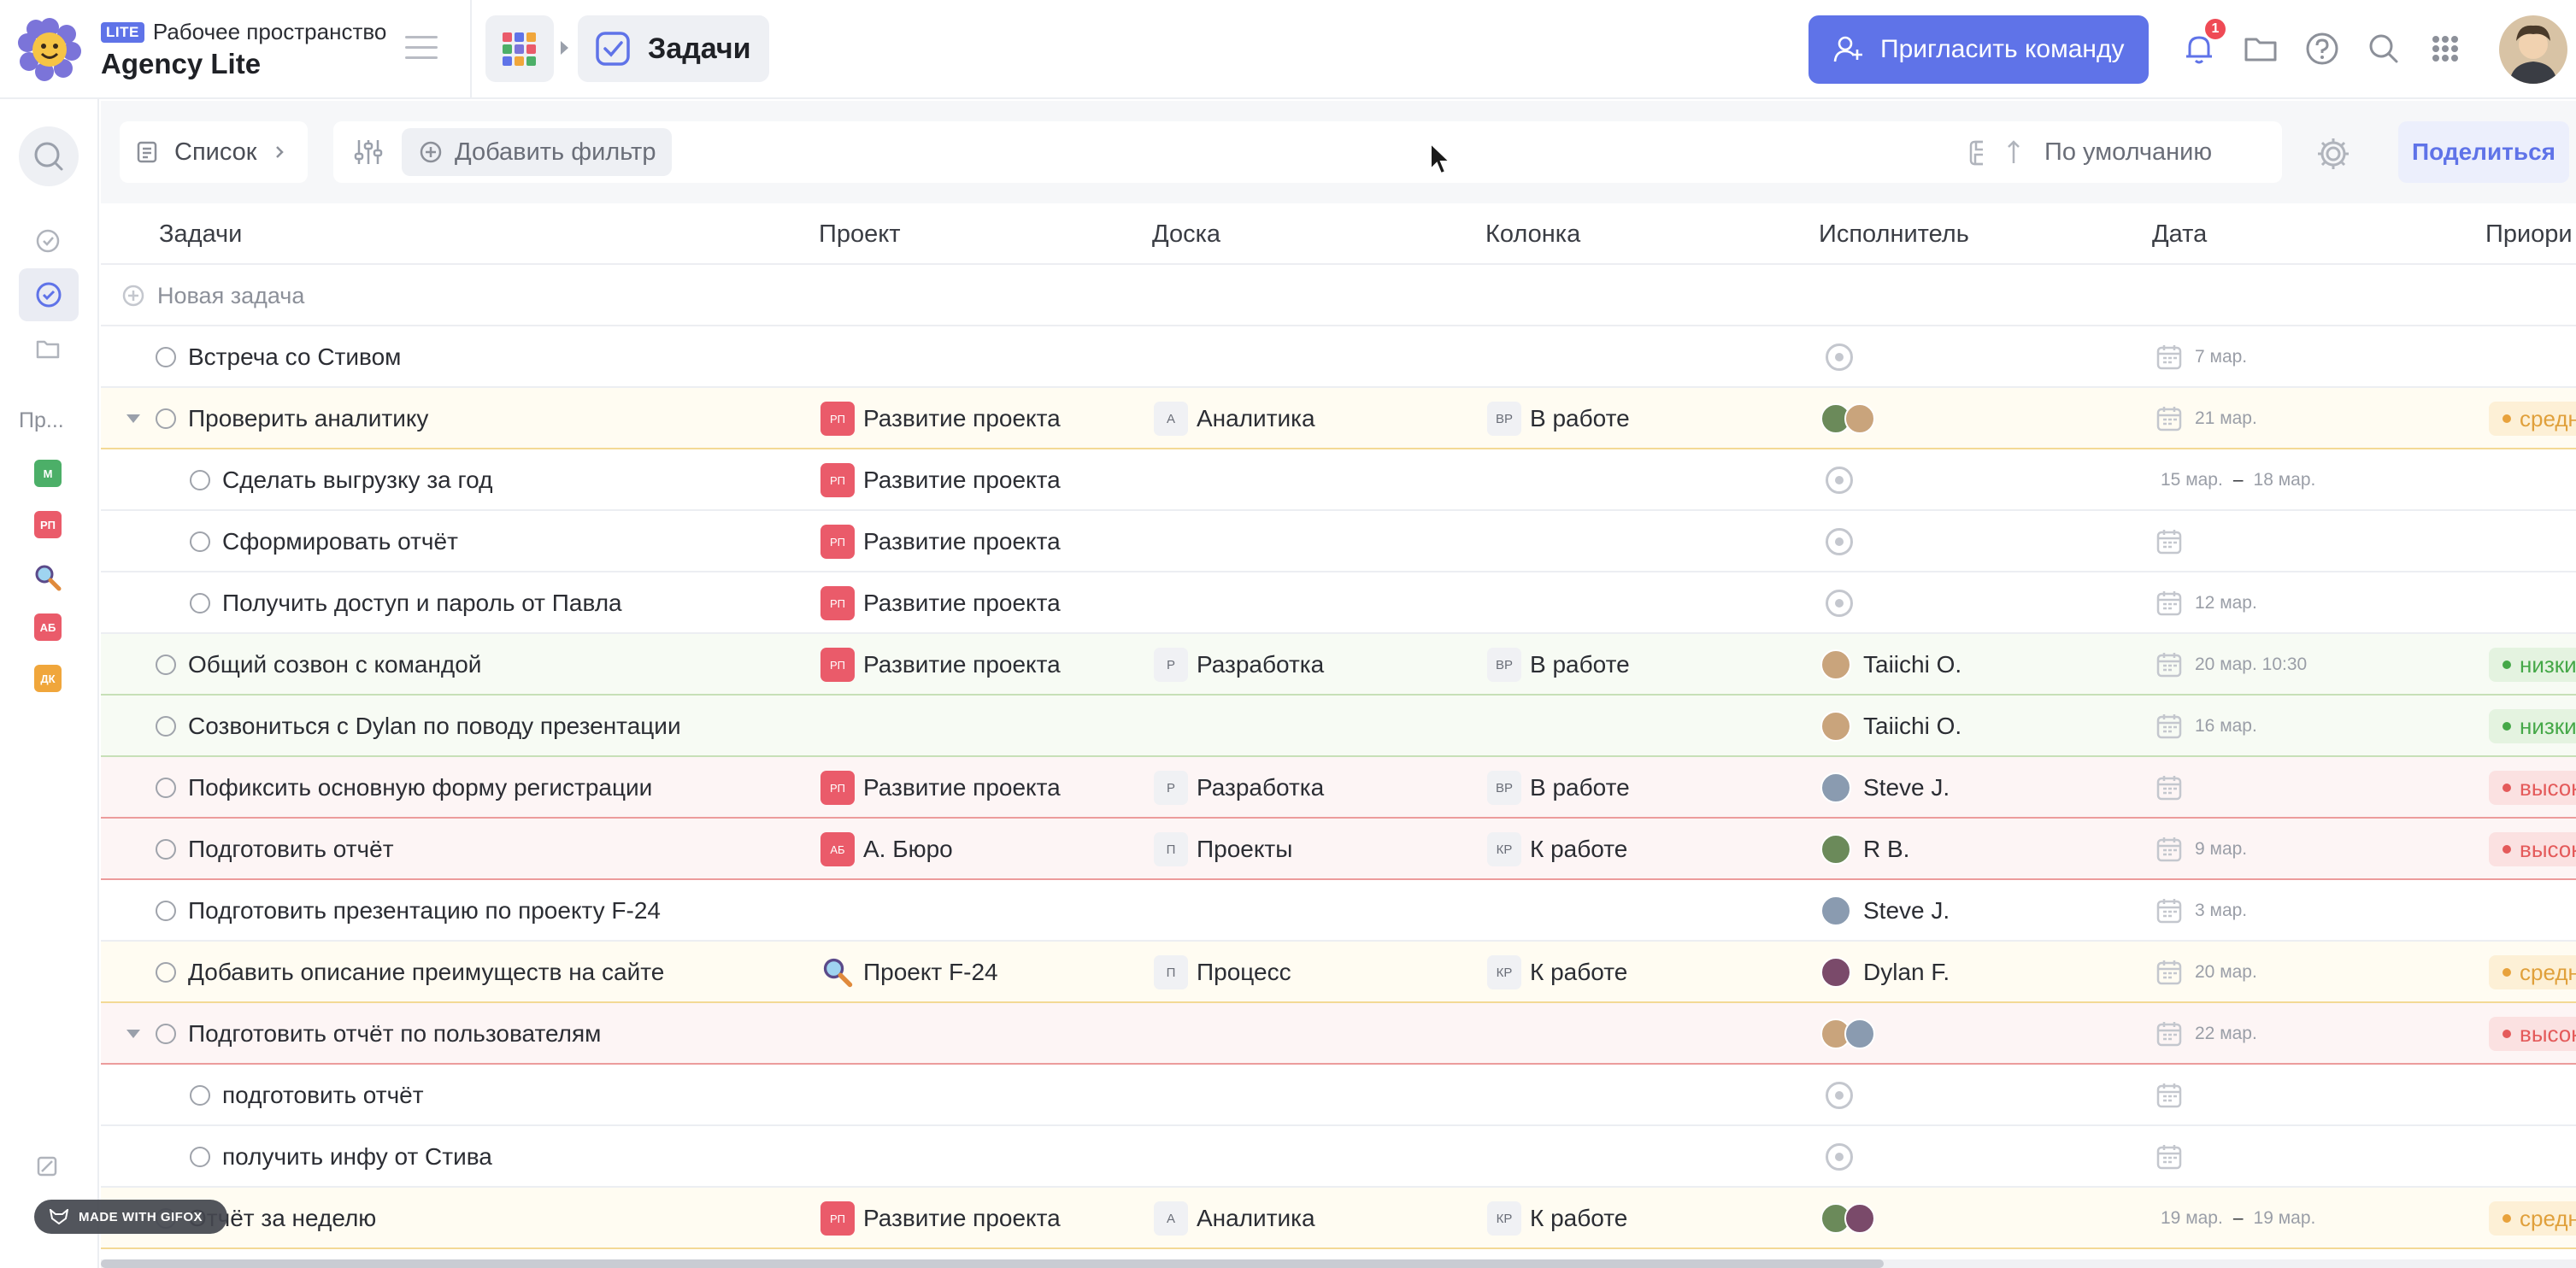 Image resolution: width=2576 pixels, height=1268 pixels. Describe the element at coordinates (421, 49) in the screenshot. I see `menu-icon` at that location.